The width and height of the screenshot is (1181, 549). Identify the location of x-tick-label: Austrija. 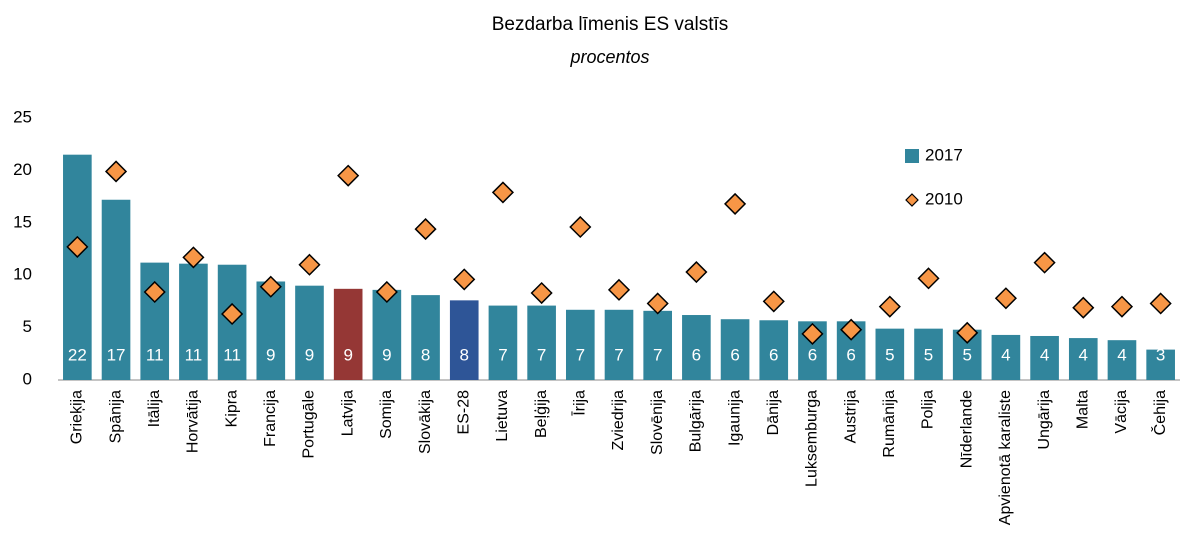
(850, 416).